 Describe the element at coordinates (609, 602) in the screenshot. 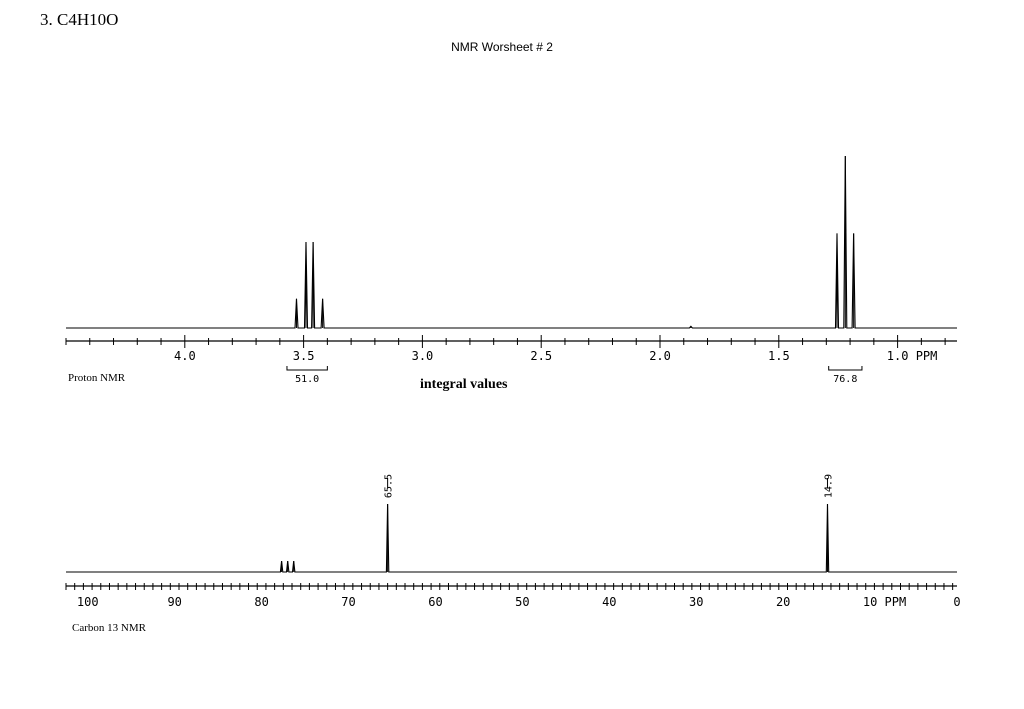

I see `carbon-tick-label: 40` at that location.